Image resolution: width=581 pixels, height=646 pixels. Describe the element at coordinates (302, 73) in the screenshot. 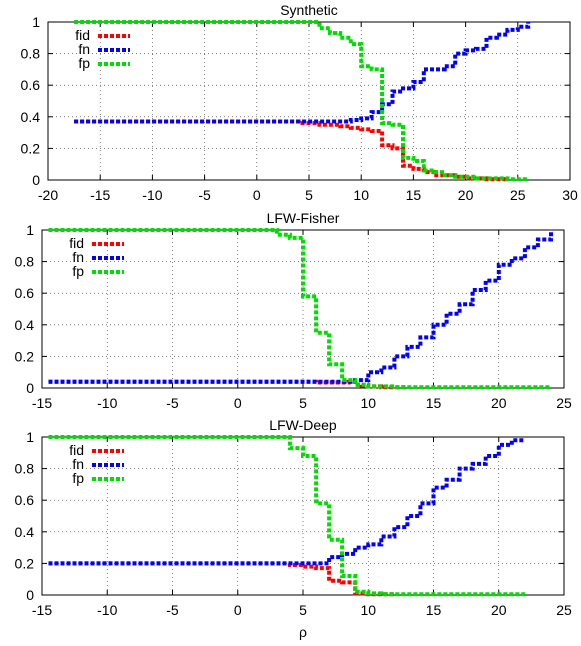

I see `series-line-fn` at that location.